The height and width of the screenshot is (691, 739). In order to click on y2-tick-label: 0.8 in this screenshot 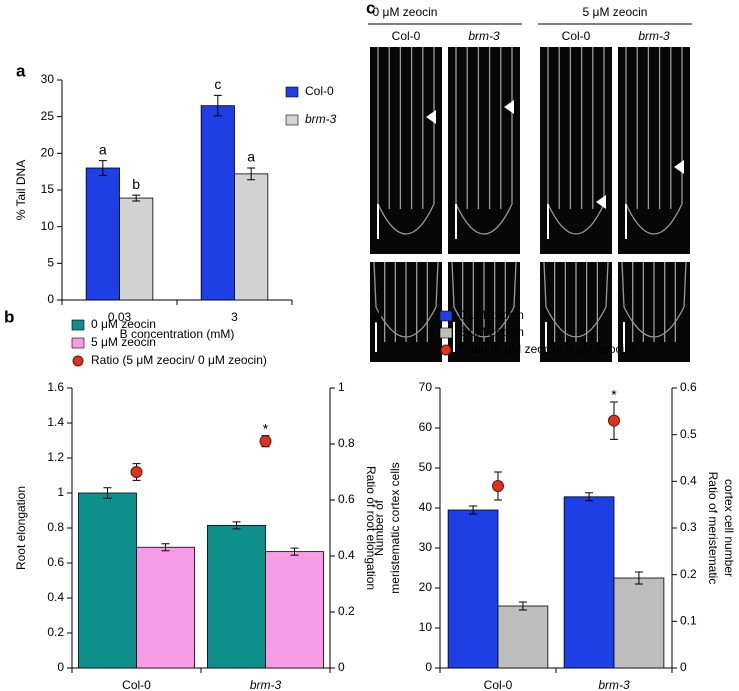, I will do `click(346, 443)`.